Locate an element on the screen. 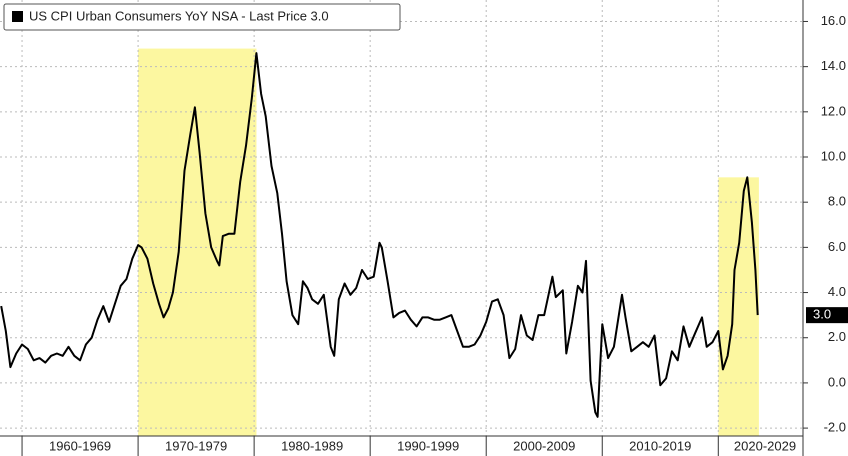 The height and width of the screenshot is (456, 848). y-tick-label: 8.0 is located at coordinates (837, 201).